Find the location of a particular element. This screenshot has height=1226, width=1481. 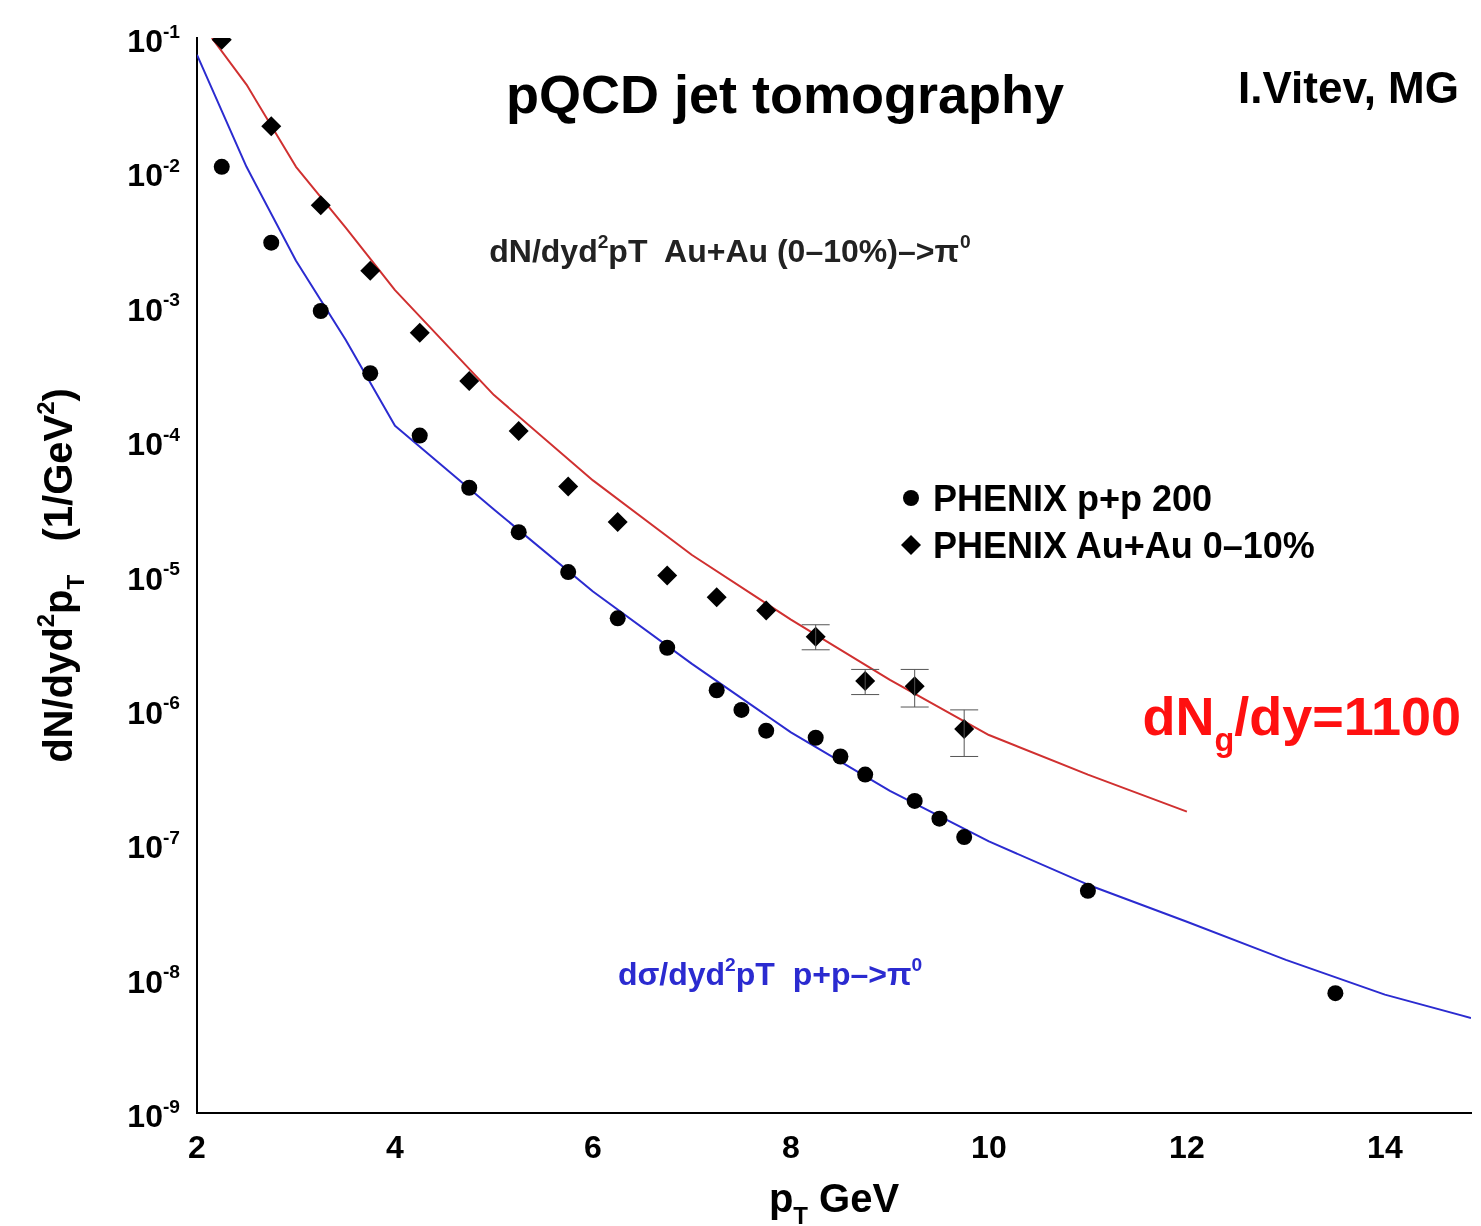

x-tick-label: 2 is located at coordinates (197, 1147).